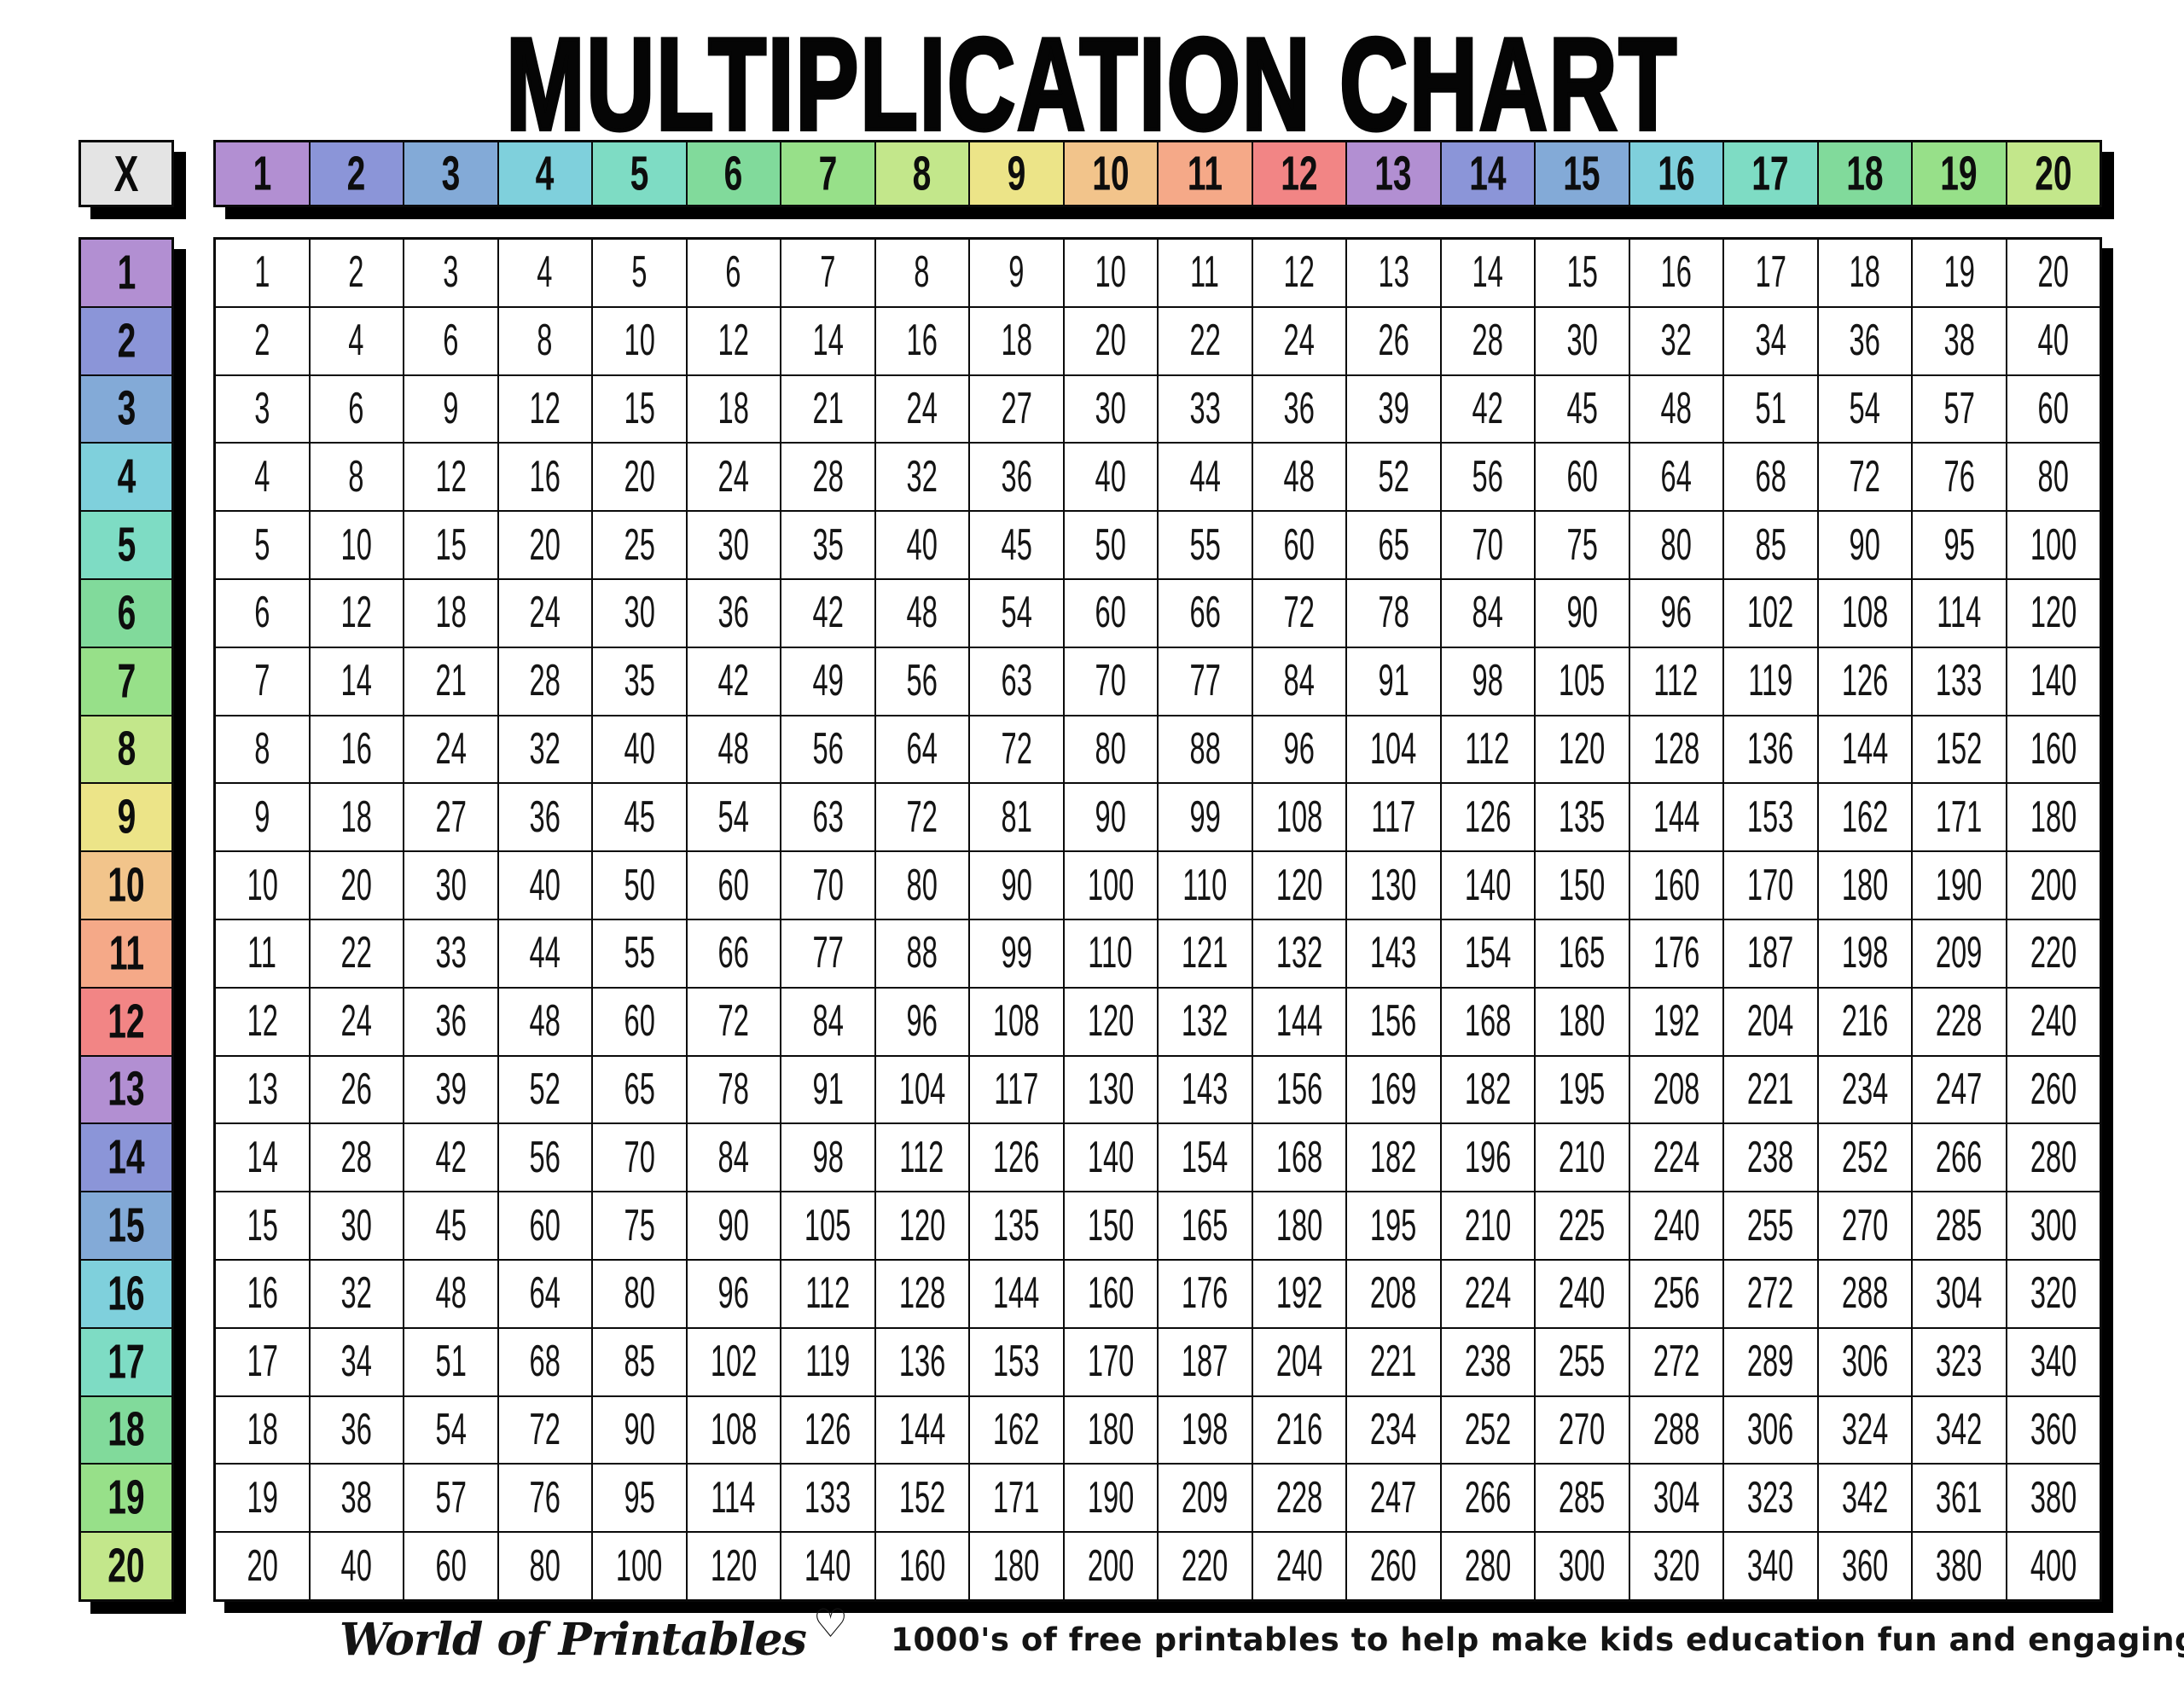 The width and height of the screenshot is (2184, 1688). I want to click on product-cell: 95, so click(640, 1498).